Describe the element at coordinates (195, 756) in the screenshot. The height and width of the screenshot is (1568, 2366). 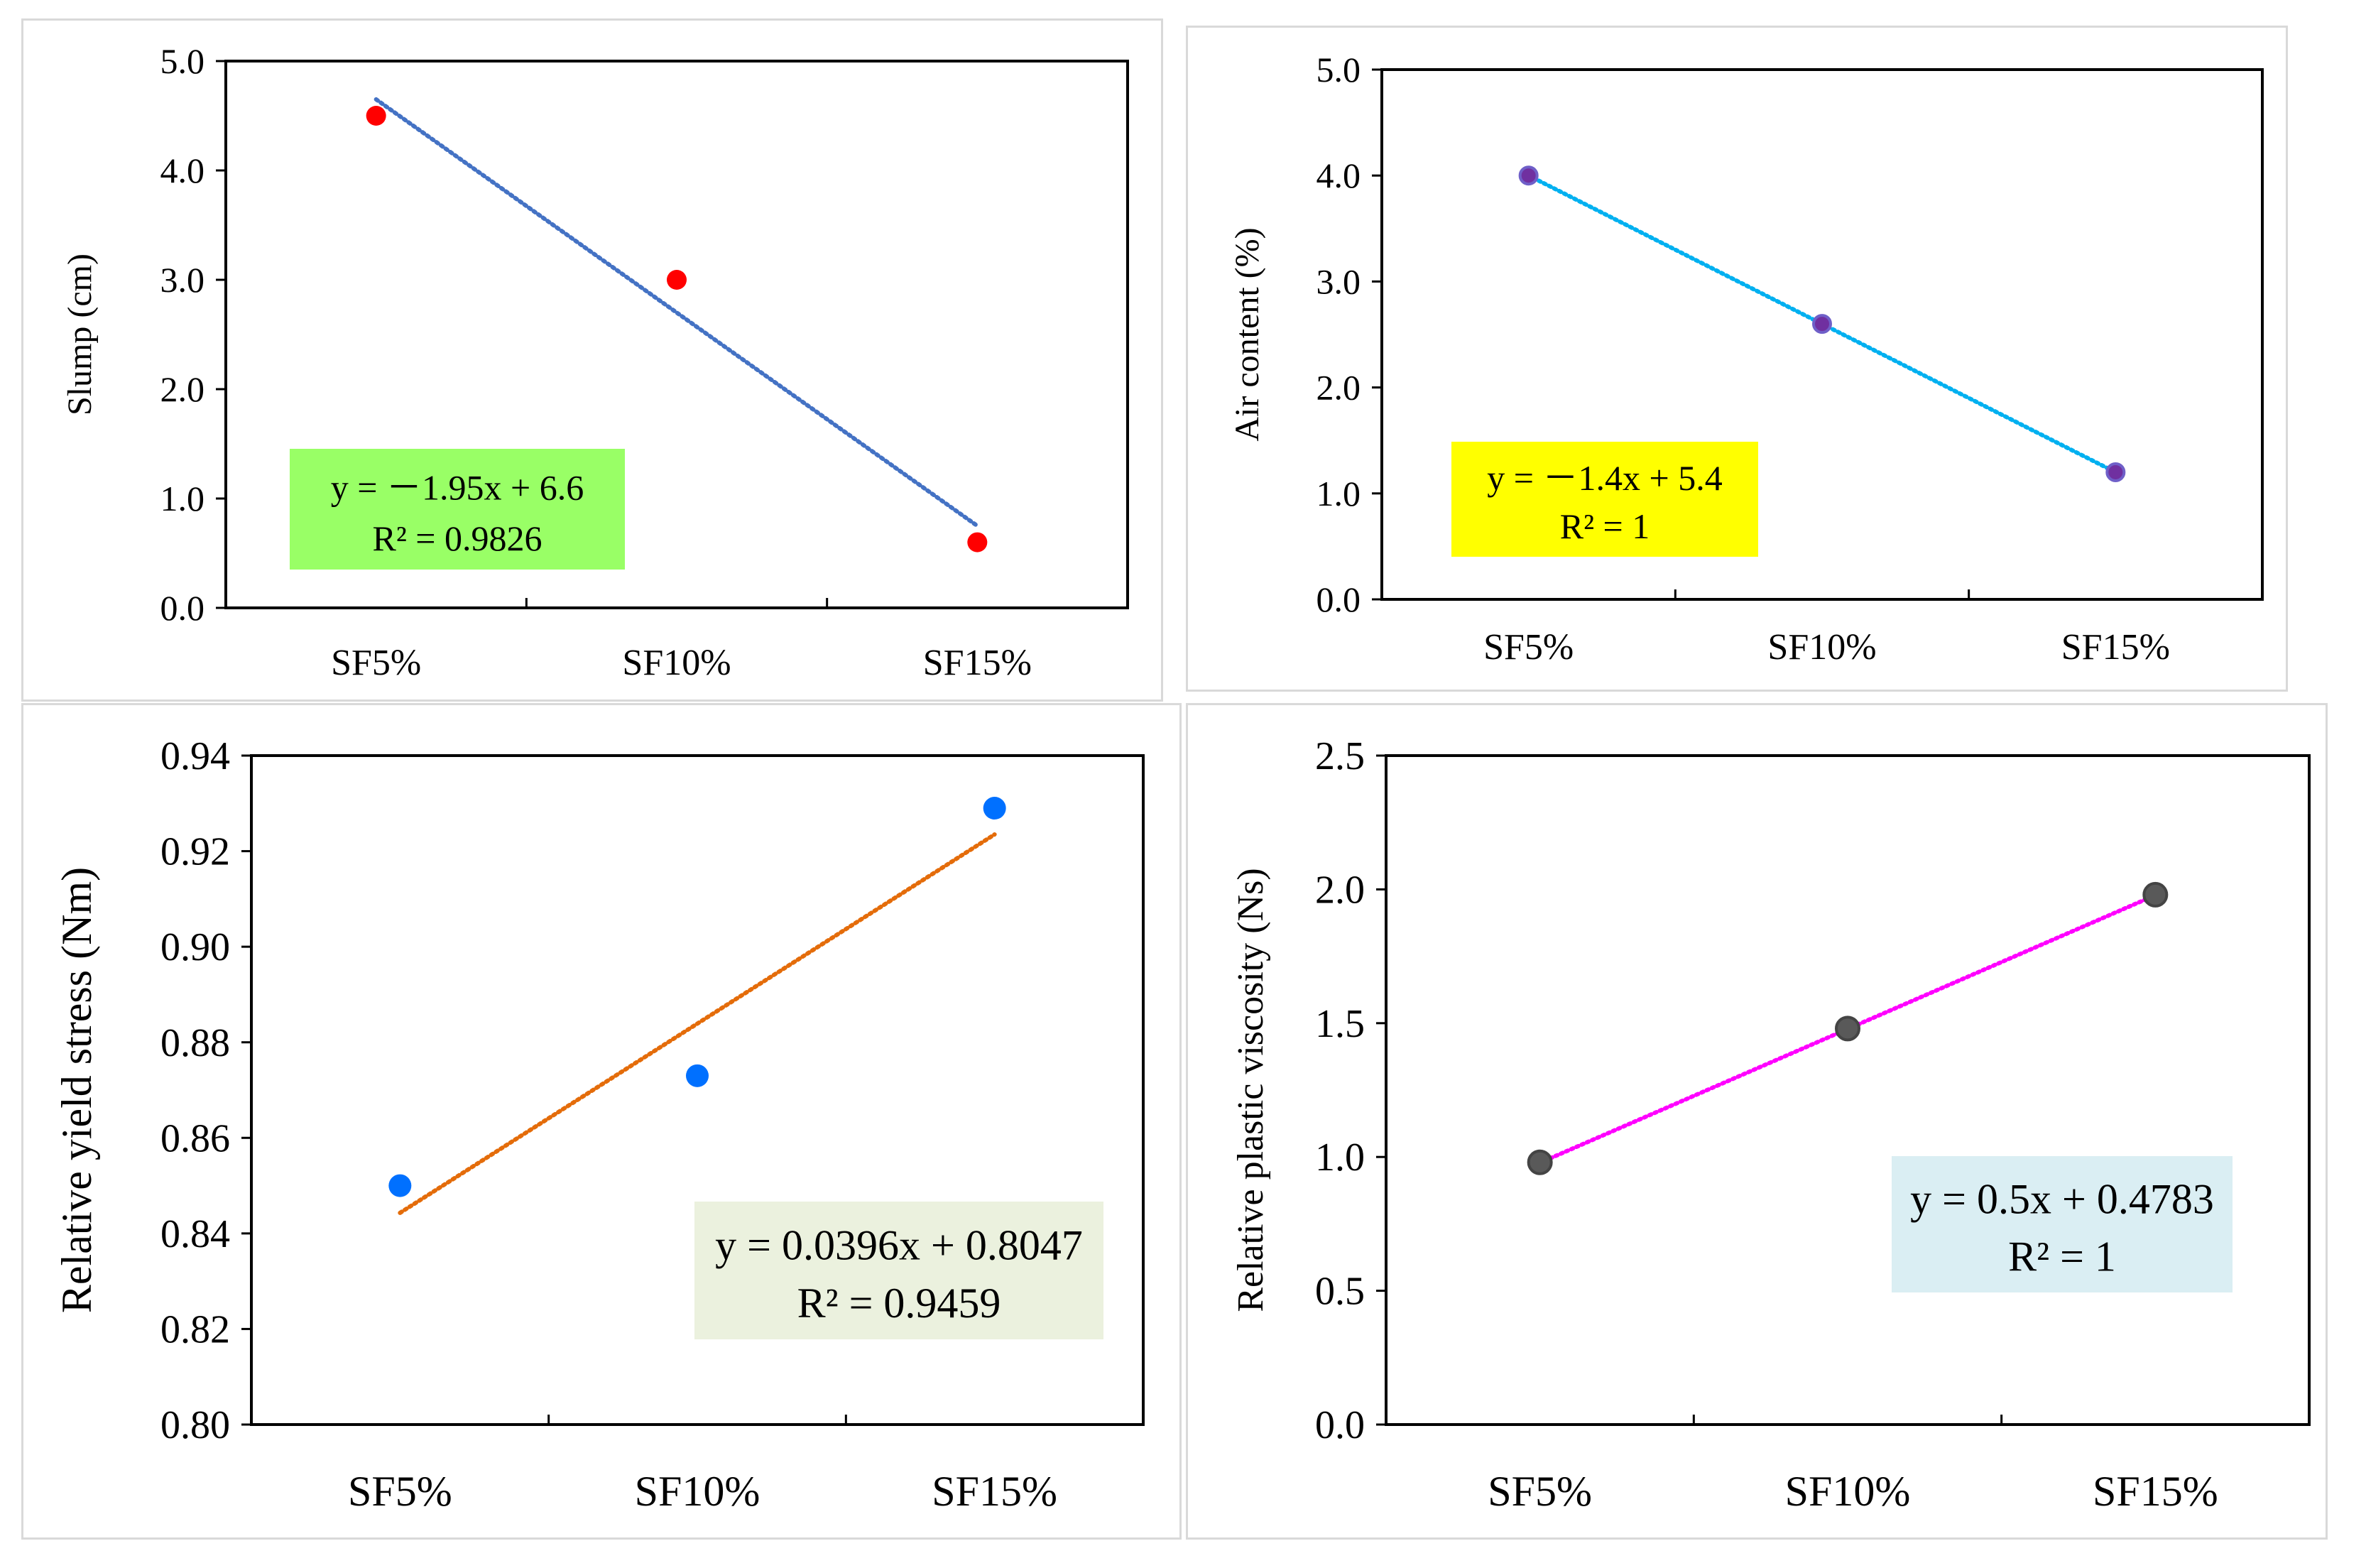
I see `y-tick-label: 0.94` at that location.